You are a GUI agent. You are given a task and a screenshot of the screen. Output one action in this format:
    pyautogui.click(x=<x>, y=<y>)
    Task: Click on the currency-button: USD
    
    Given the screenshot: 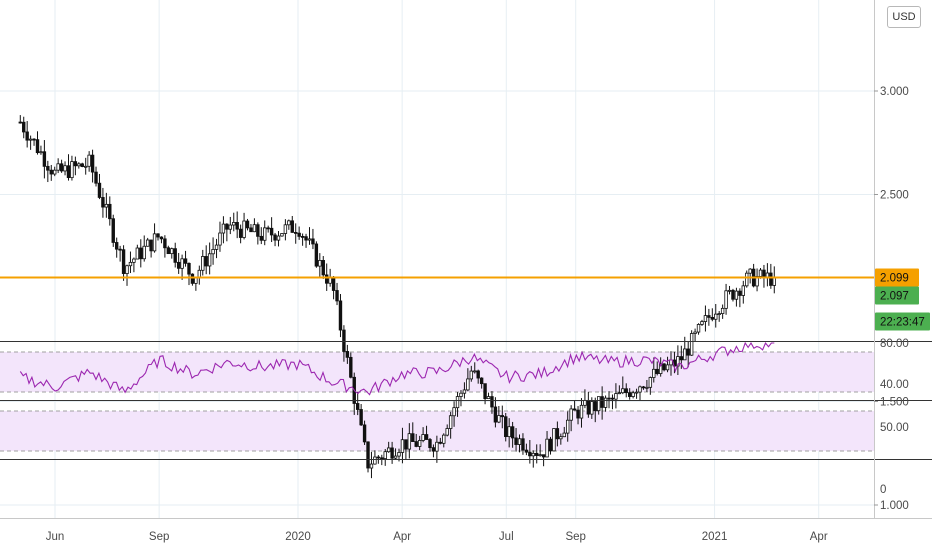 What is the action you would take?
    pyautogui.click(x=904, y=17)
    